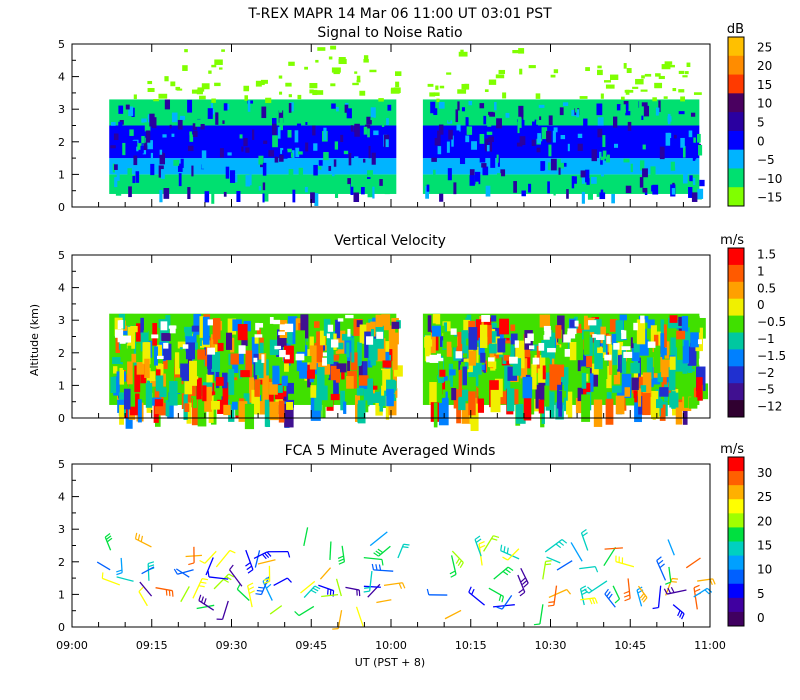 This screenshot has height=700, width=800. I want to click on colorbar-label: 1, so click(761, 271).